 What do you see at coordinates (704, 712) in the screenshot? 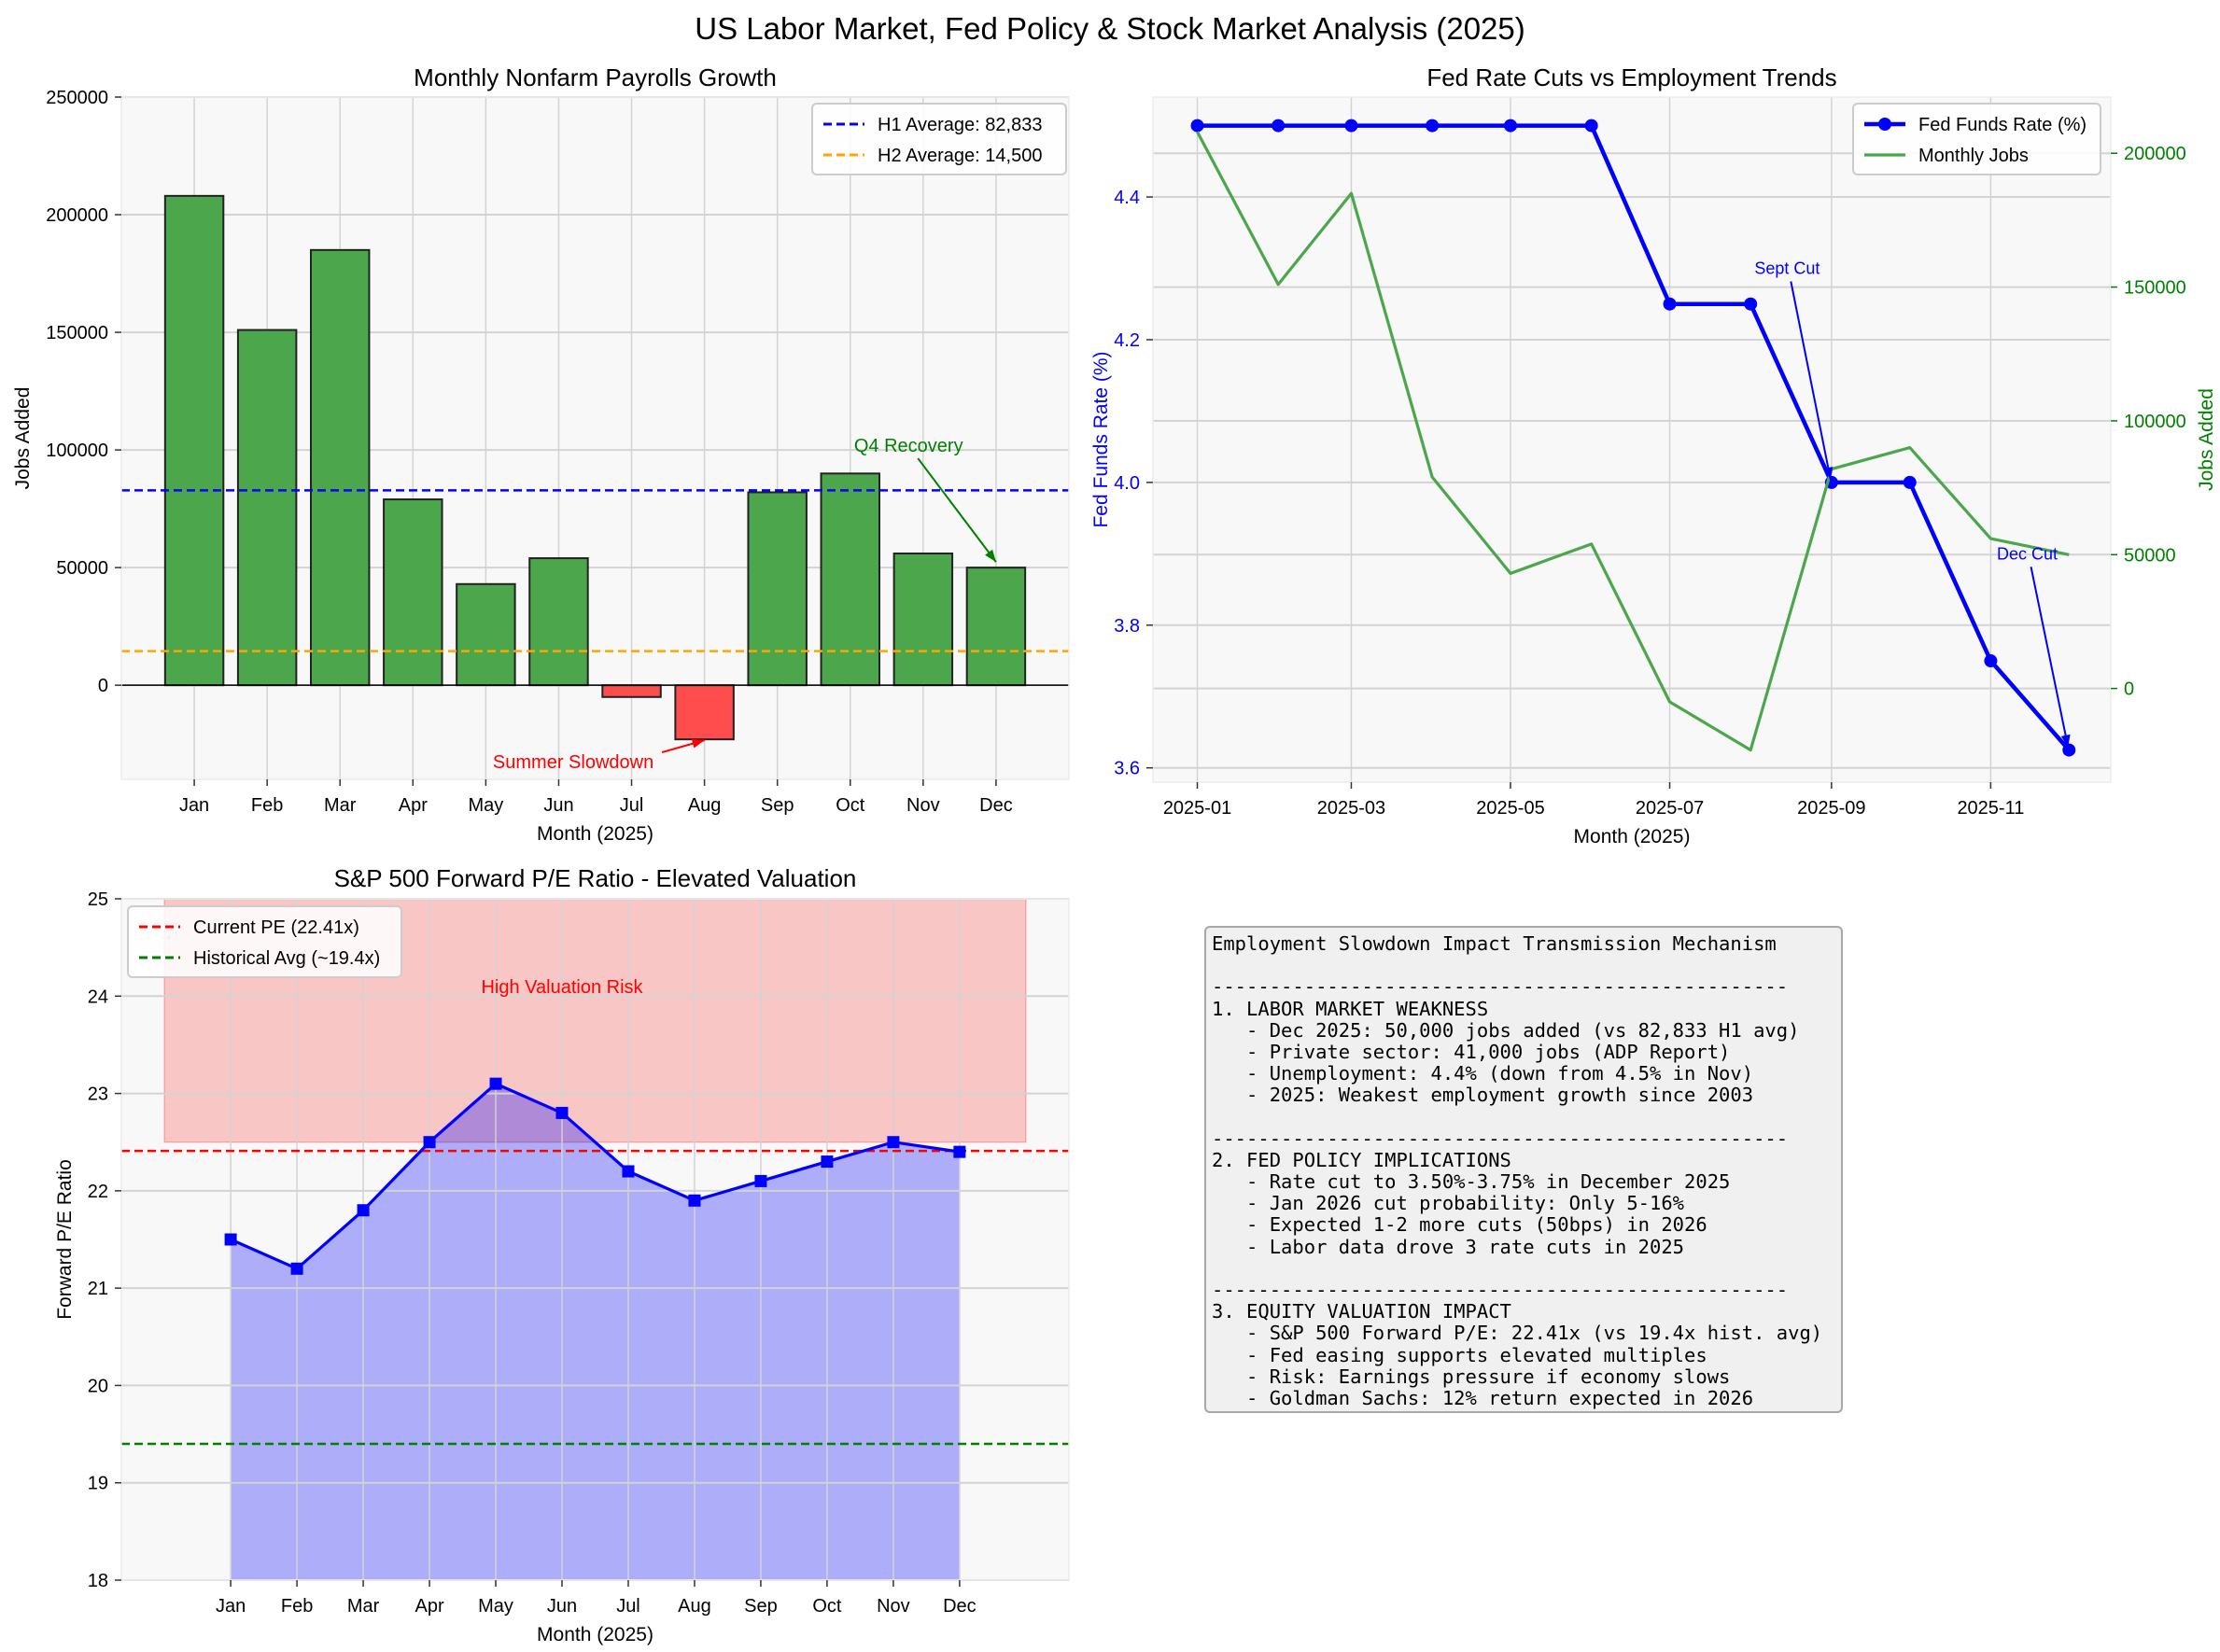
I see `bar-aug` at bounding box center [704, 712].